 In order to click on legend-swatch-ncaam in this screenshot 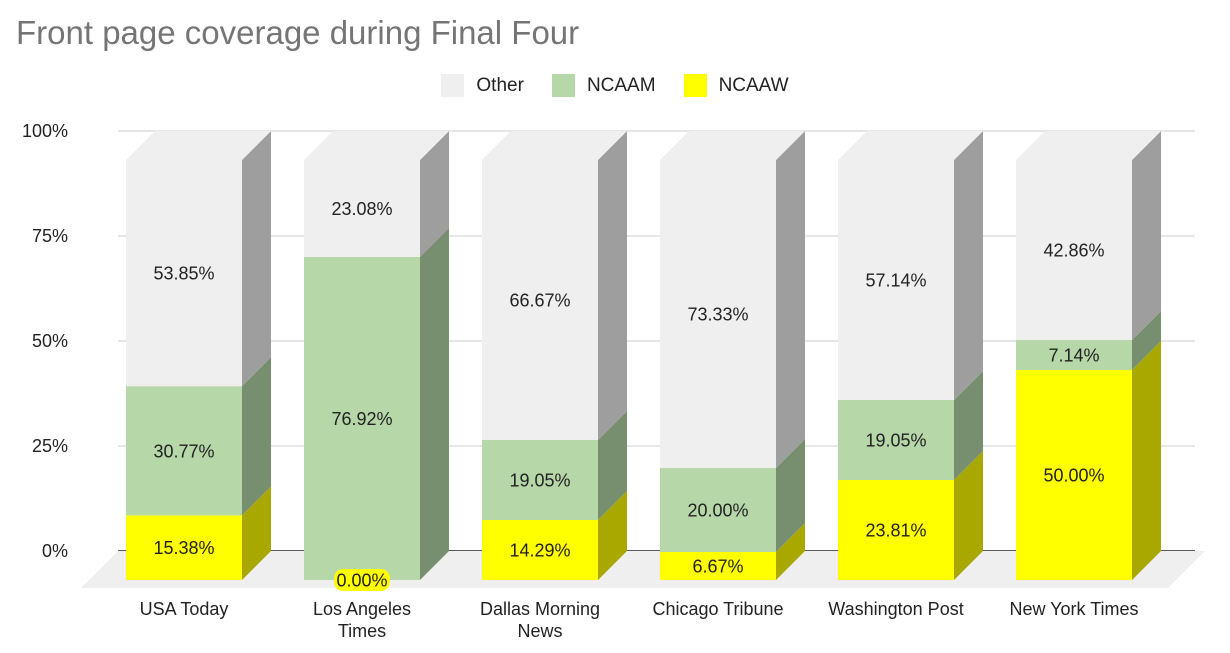, I will do `click(563, 85)`.